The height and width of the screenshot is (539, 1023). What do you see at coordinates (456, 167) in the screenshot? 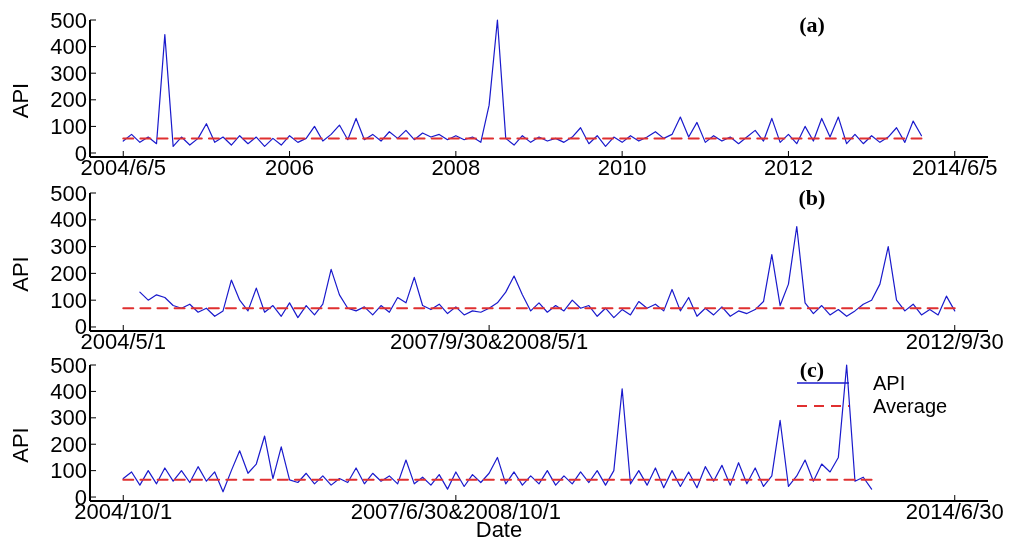
I see `x-tick-label: 2008` at bounding box center [456, 167].